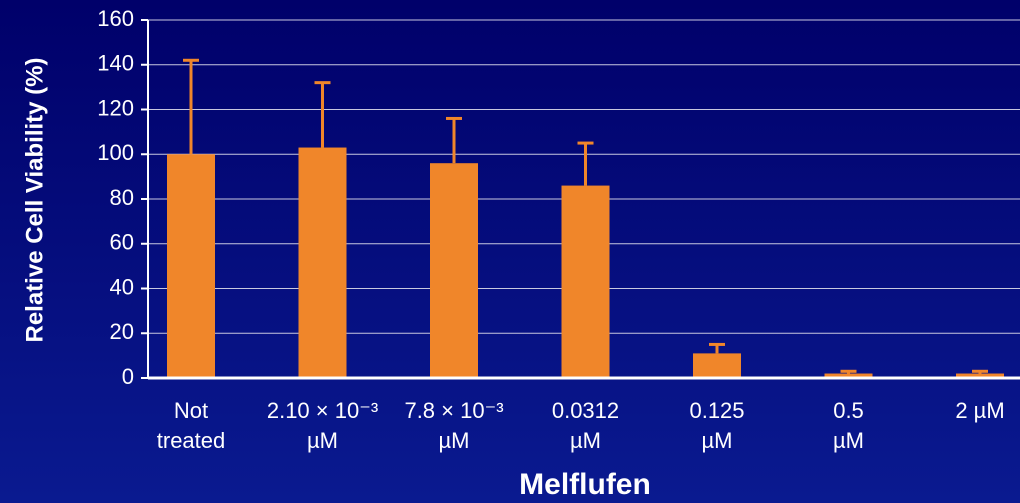 This screenshot has width=1020, height=503. What do you see at coordinates (716, 410) in the screenshot?
I see `x-tick-label: 0.125` at bounding box center [716, 410].